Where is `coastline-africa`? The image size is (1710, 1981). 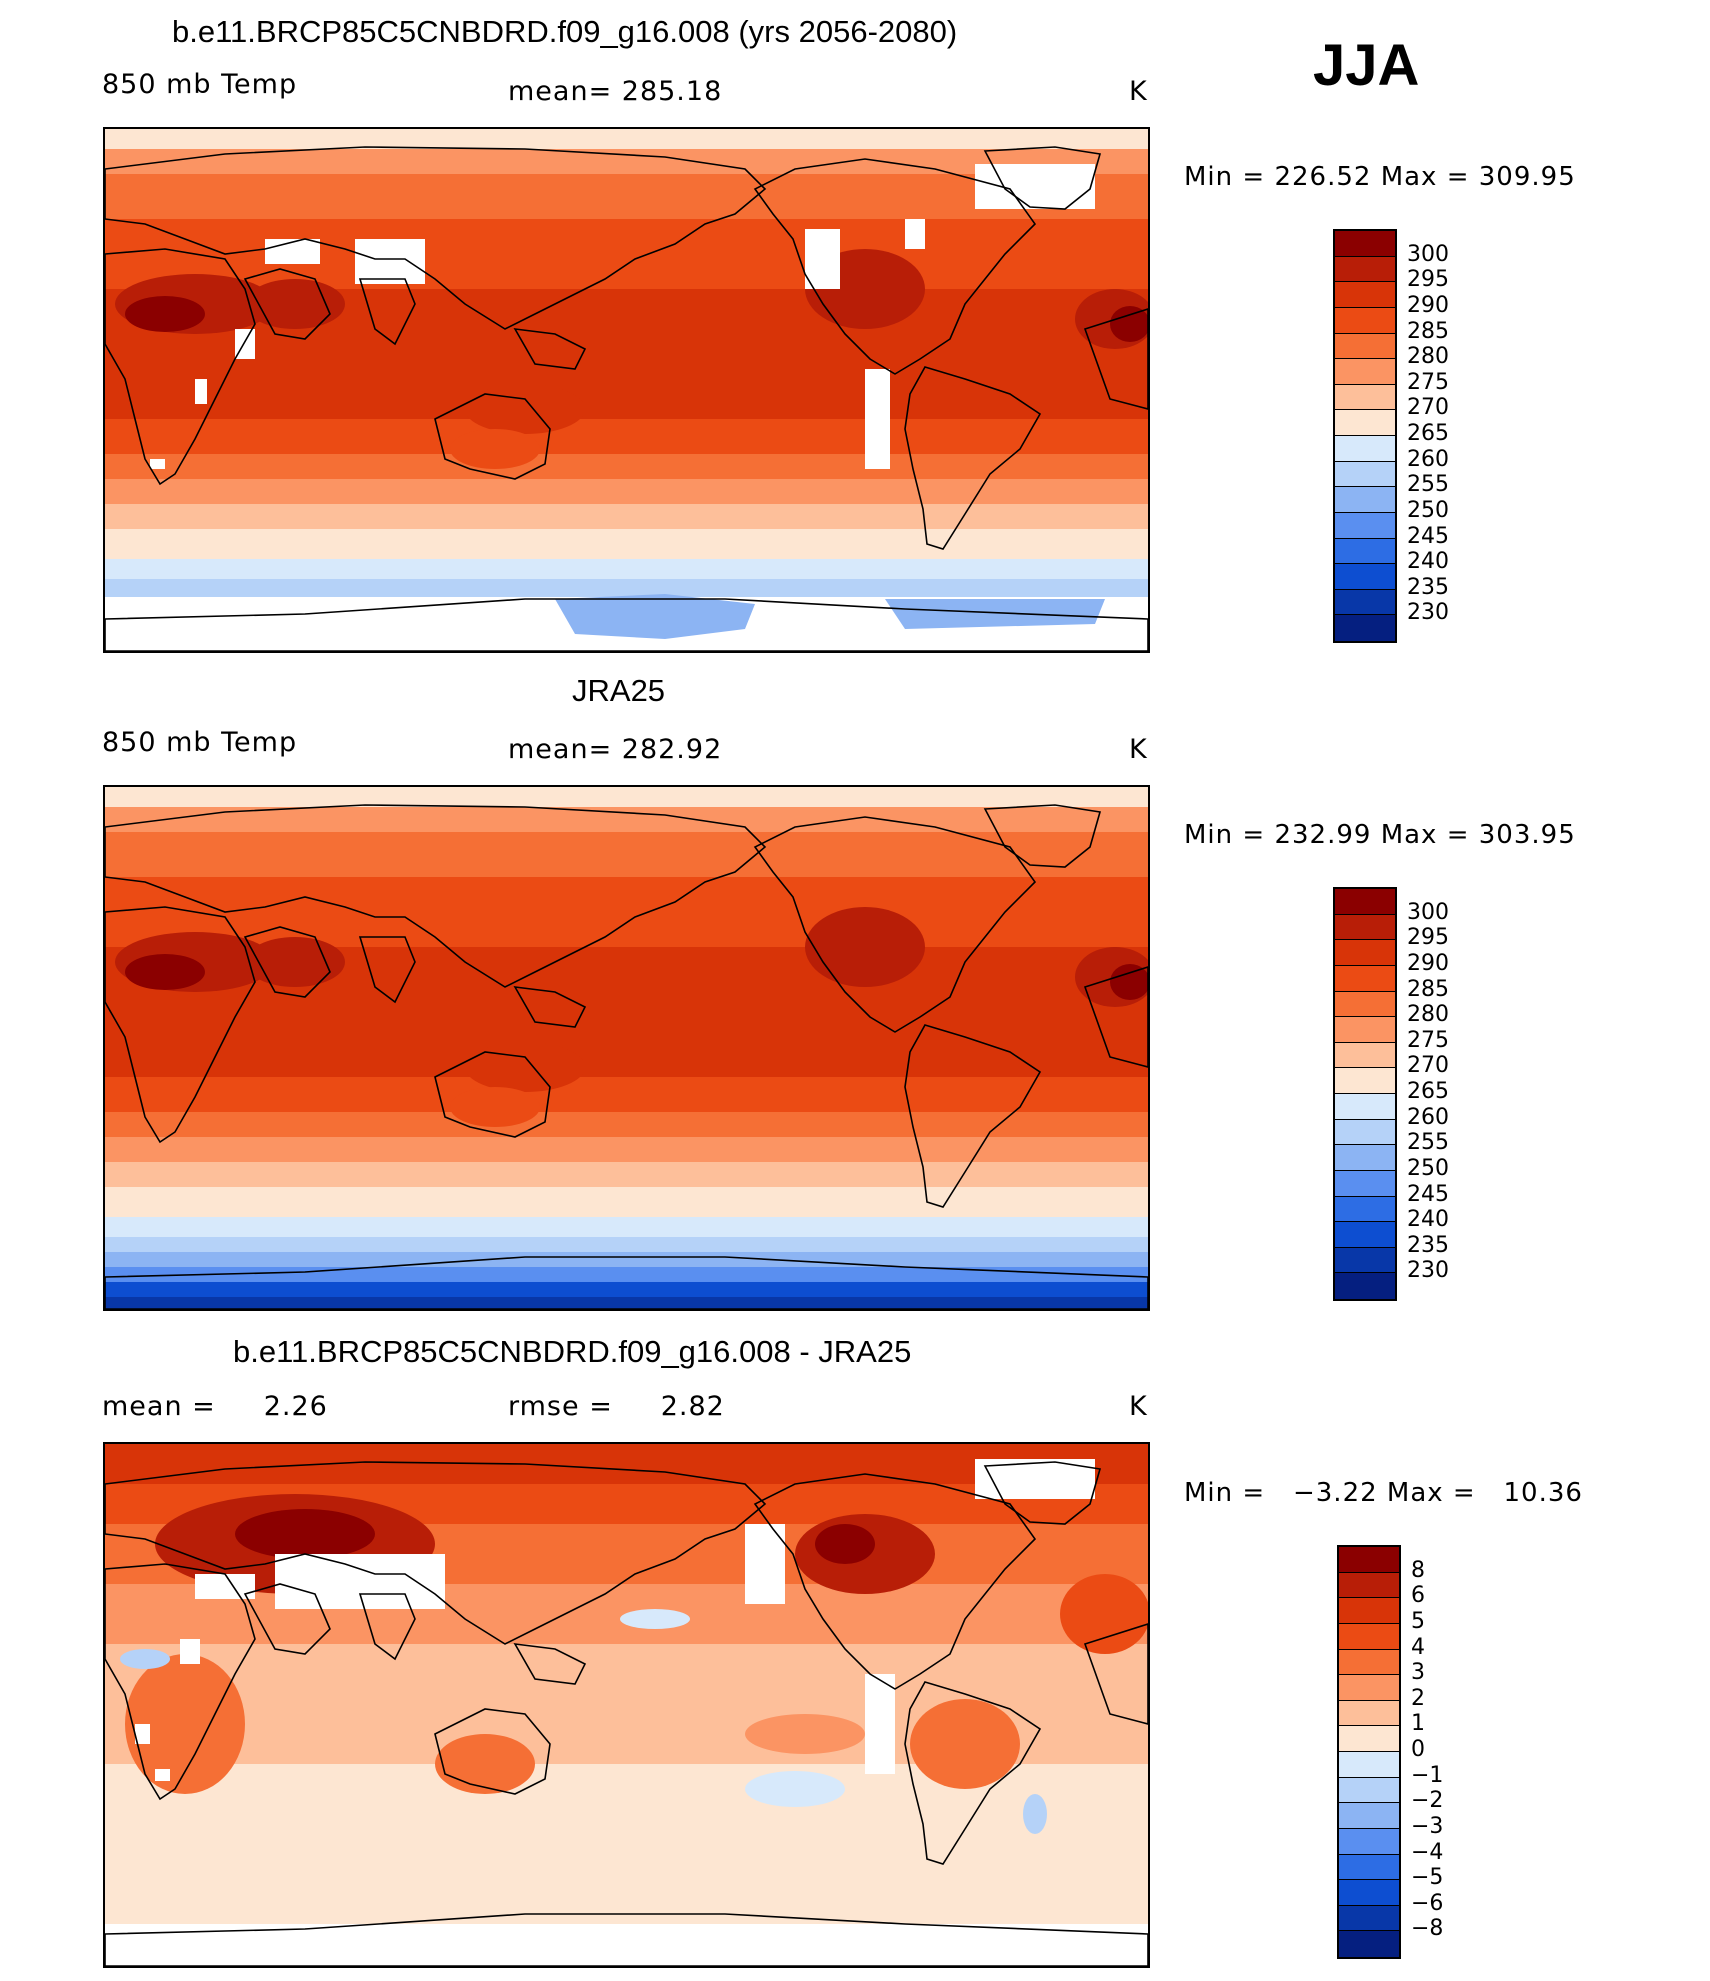
coastline-africa is located at coordinates (180, 1682).